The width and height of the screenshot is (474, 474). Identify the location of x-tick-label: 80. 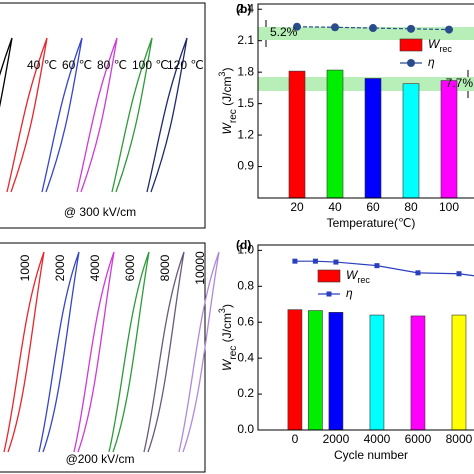
(411, 207).